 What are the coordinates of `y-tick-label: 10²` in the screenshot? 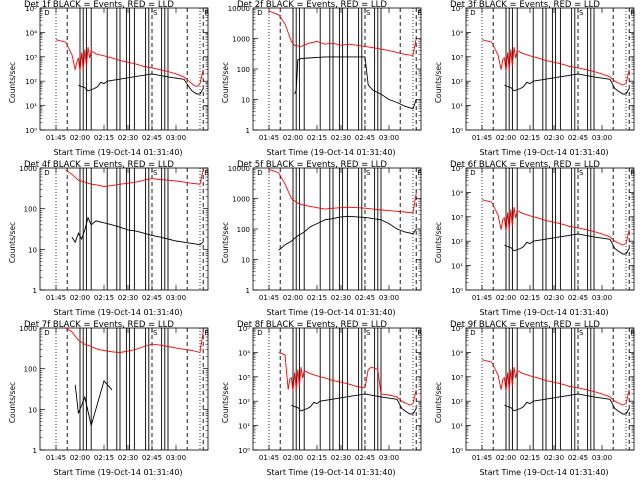 It's located at (457, 242).